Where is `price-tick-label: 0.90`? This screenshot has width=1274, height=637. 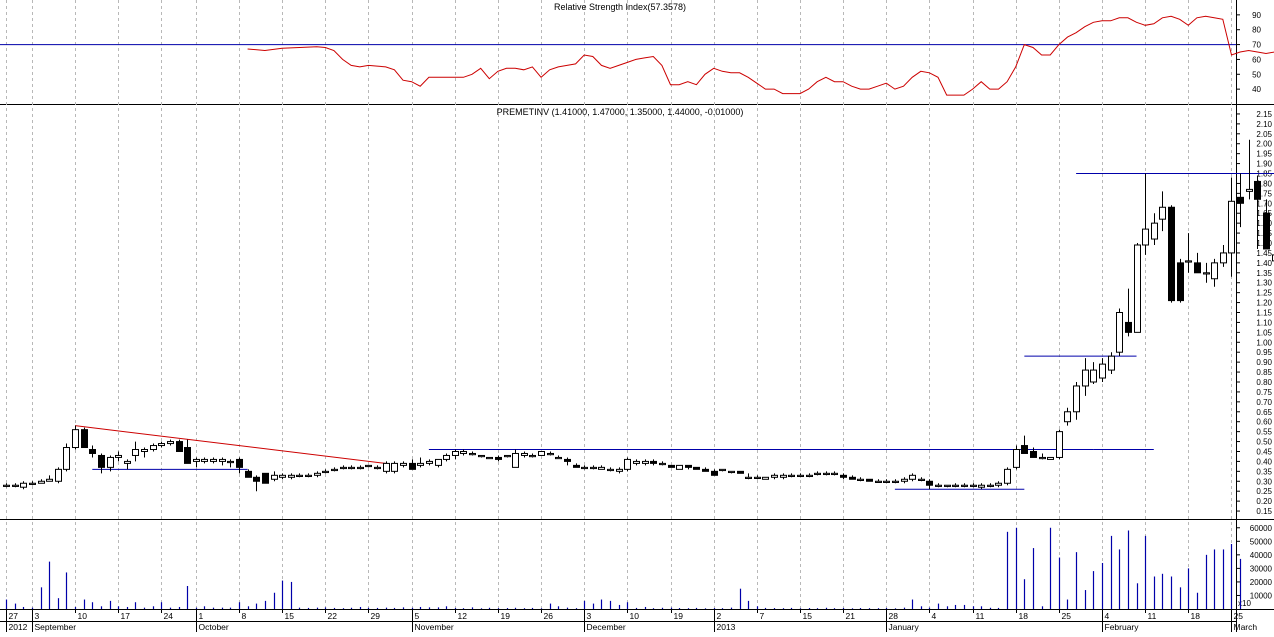
price-tick-label: 0.90 is located at coordinates (1264, 362).